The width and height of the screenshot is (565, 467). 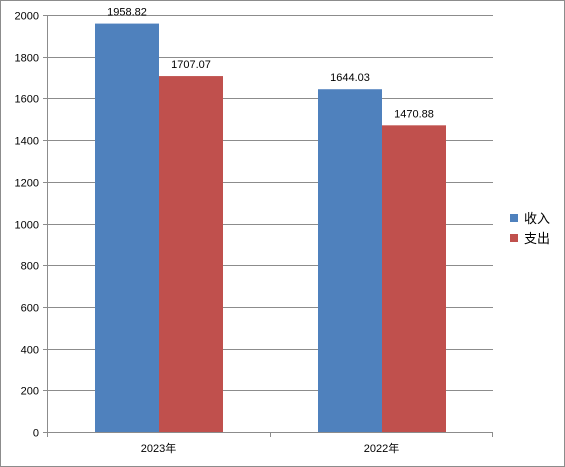 I want to click on x-category-label: 2022年, so click(x=381, y=448).